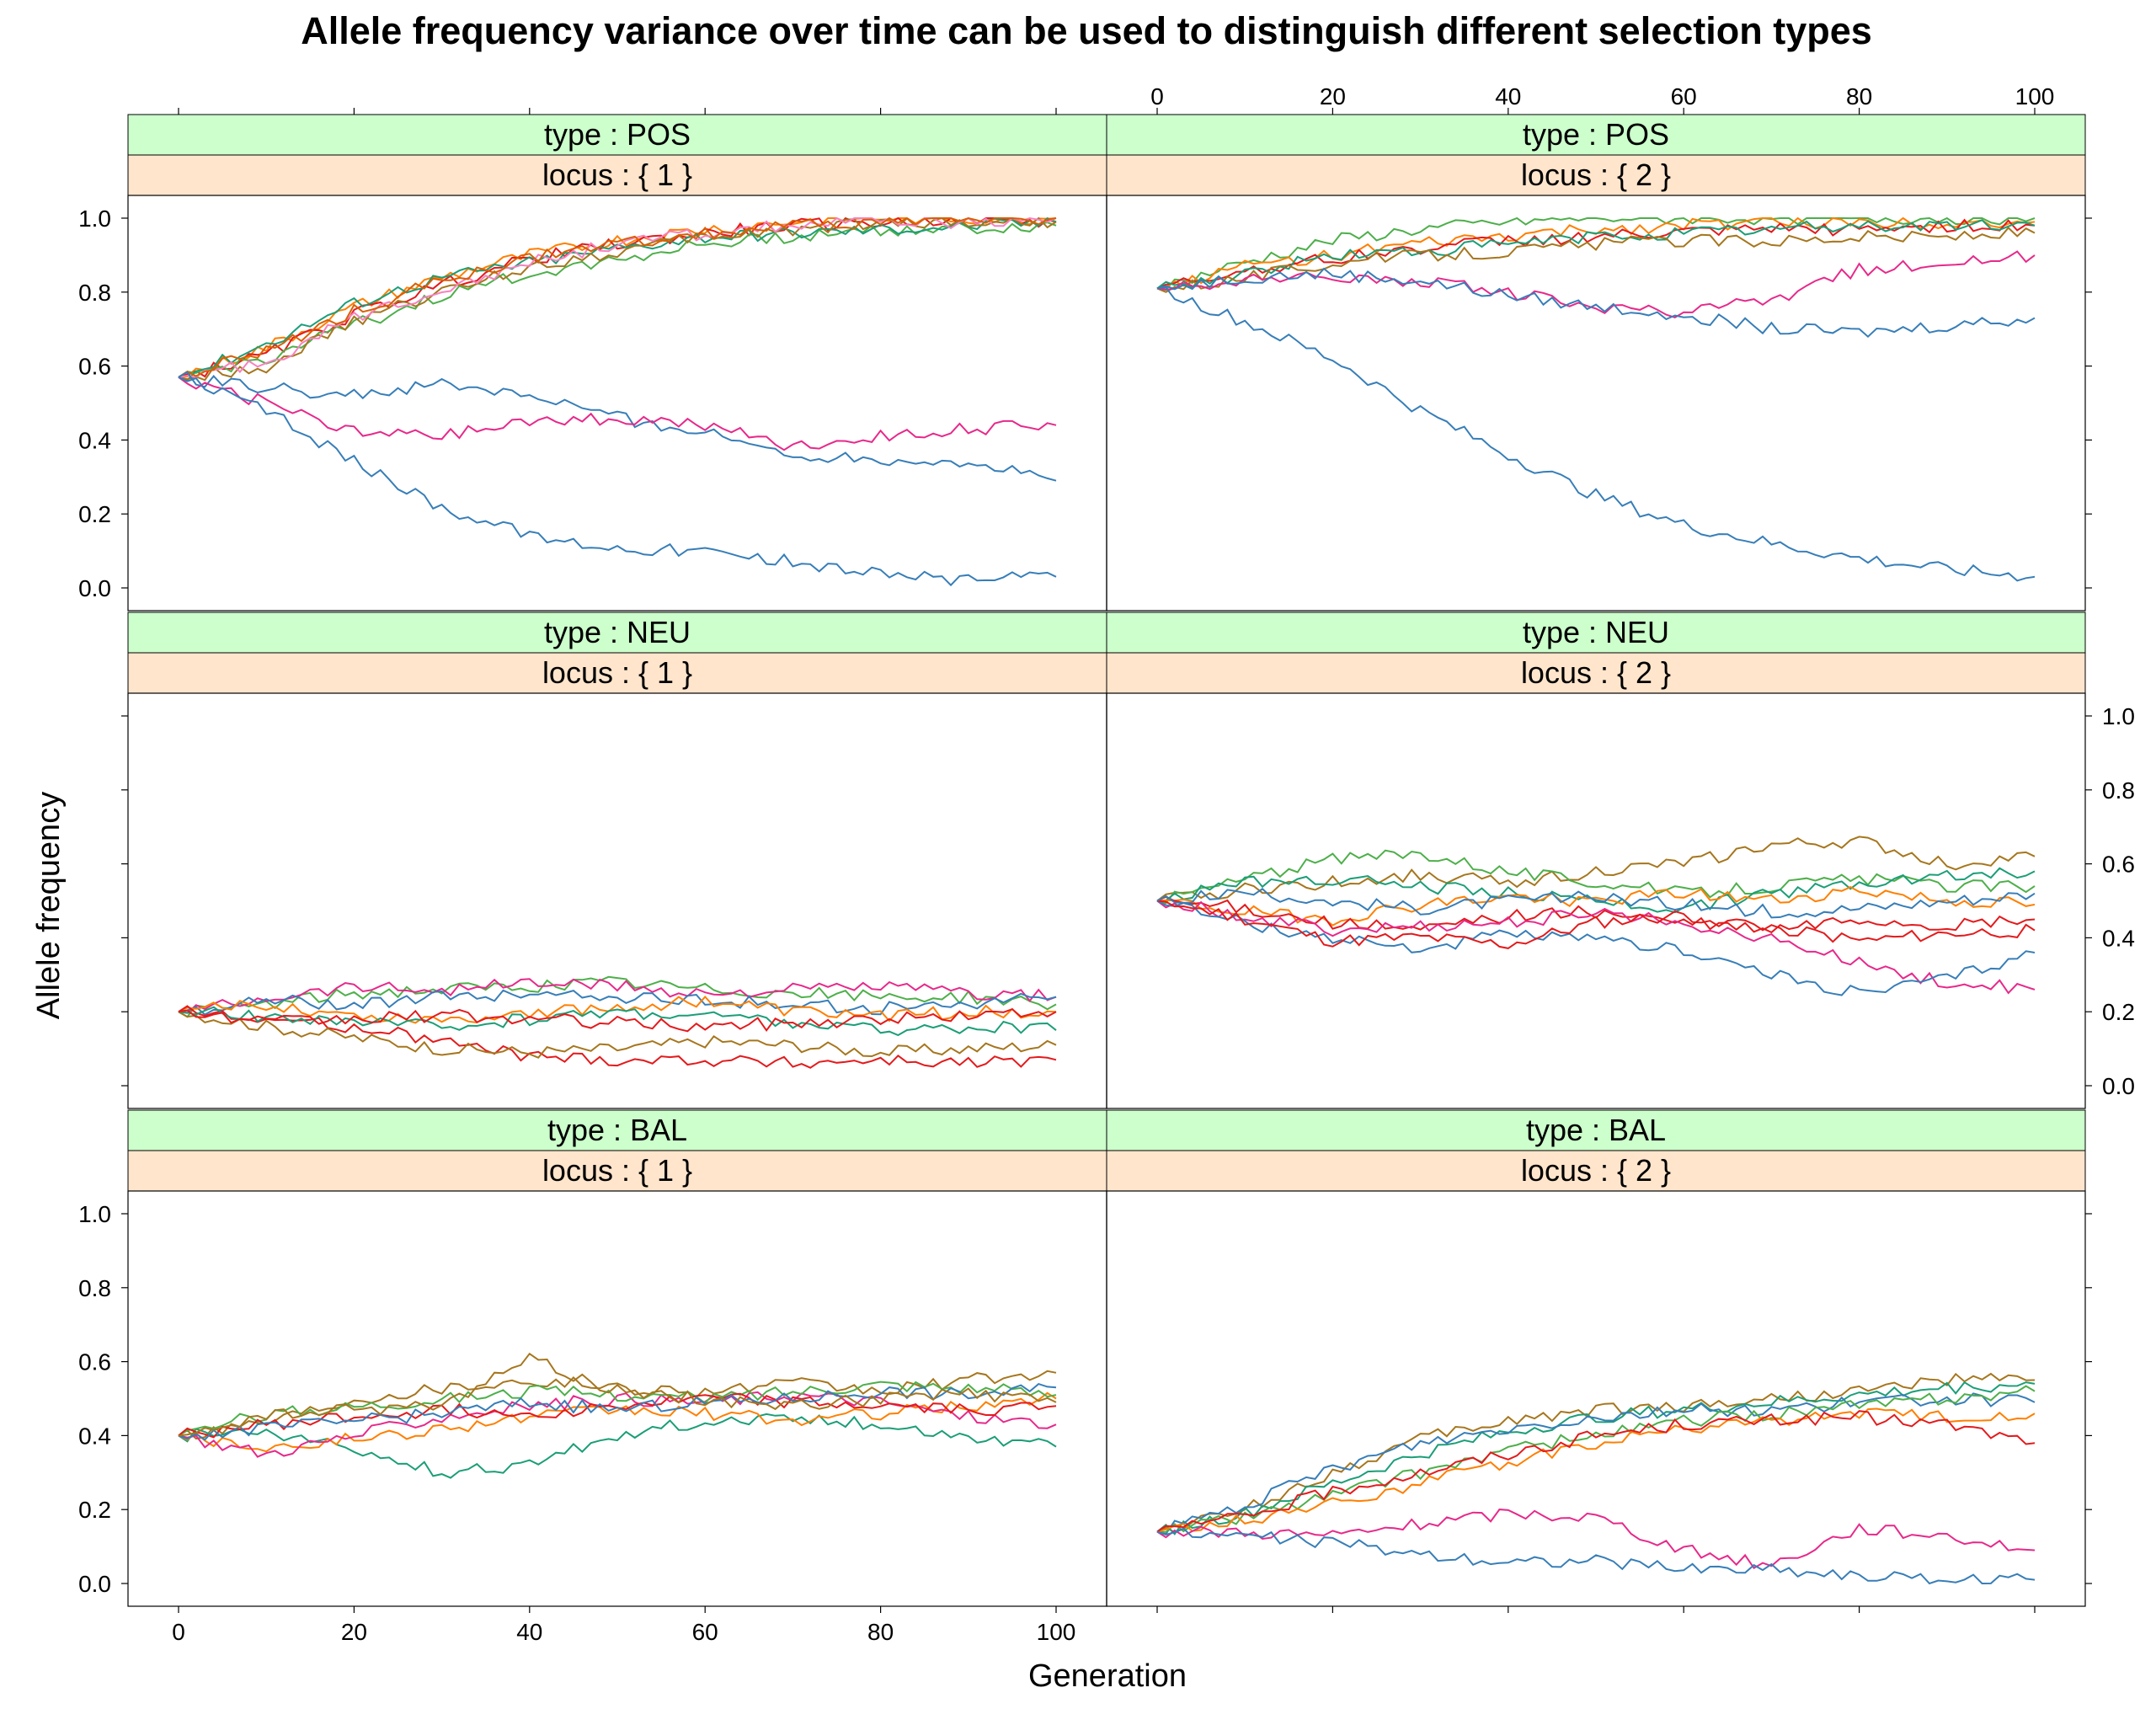  Describe the element at coordinates (1107, 1676) in the screenshot. I see `x-axis-label: Generation` at that location.